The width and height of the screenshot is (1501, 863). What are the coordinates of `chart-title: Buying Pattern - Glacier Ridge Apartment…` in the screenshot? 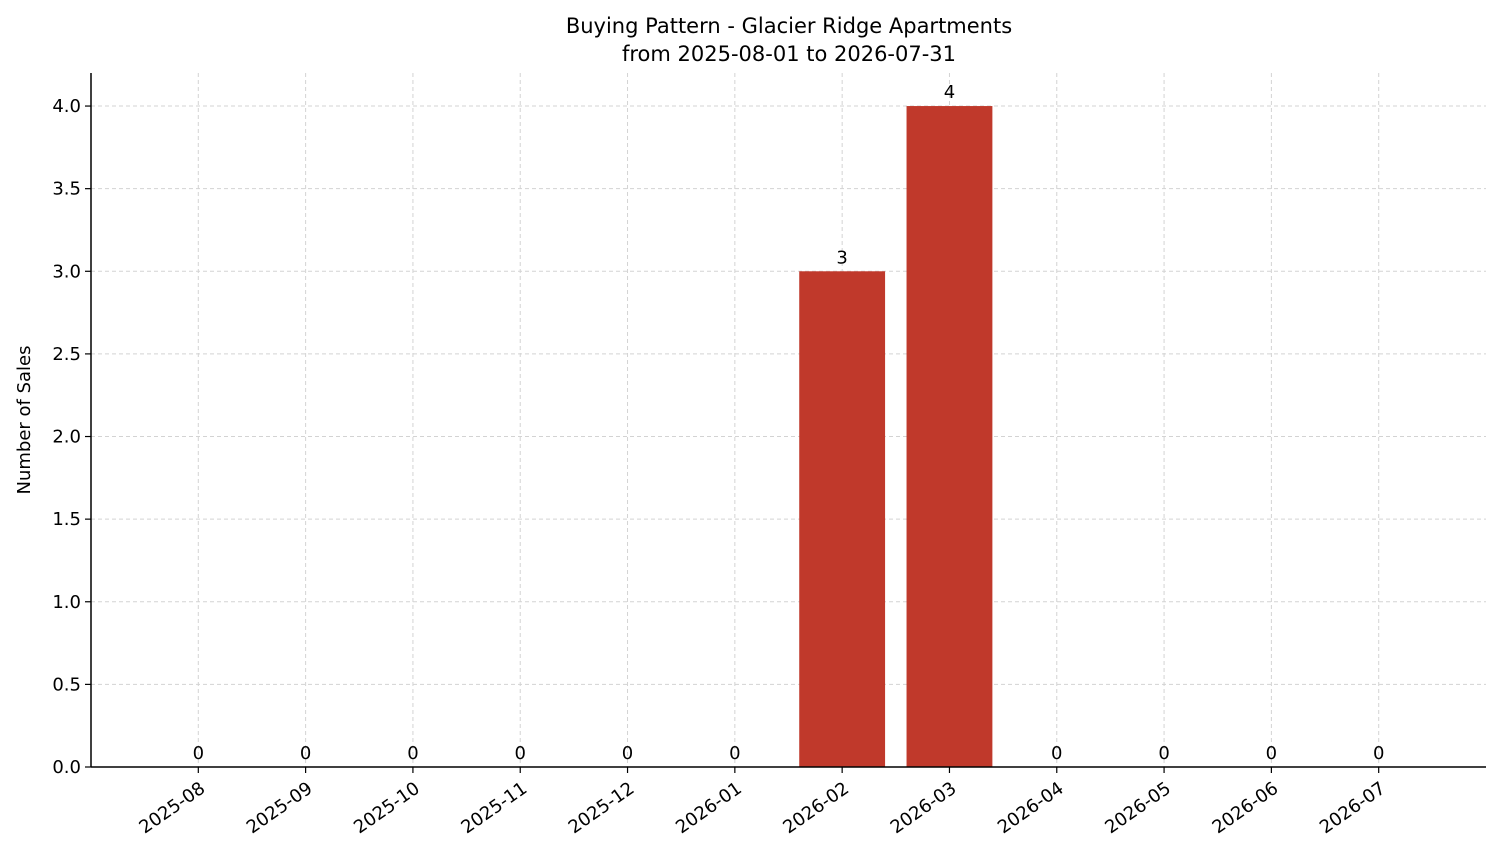 It's located at (789, 26).